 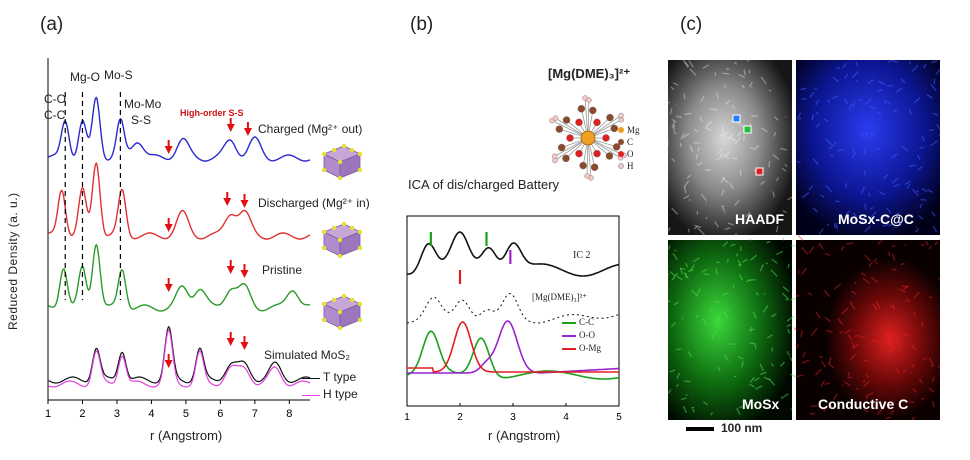 I want to click on legend-oo: O-O, so click(x=581, y=335).